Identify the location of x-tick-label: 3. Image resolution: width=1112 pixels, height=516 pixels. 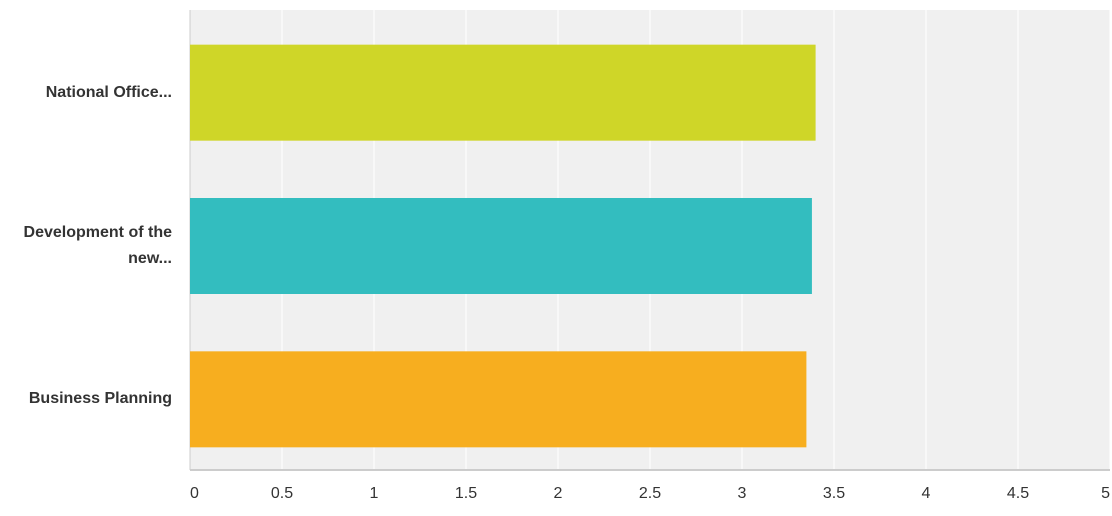
(742, 493).